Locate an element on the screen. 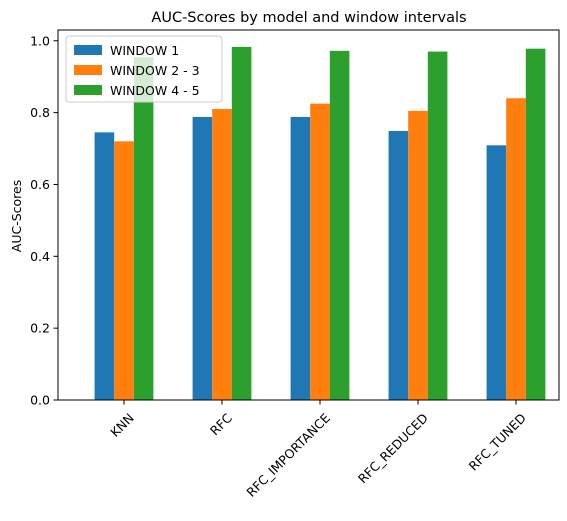 Image resolution: width=567 pixels, height=521 pixels. x-tick-label: RFC_TUNED is located at coordinates (497, 441).